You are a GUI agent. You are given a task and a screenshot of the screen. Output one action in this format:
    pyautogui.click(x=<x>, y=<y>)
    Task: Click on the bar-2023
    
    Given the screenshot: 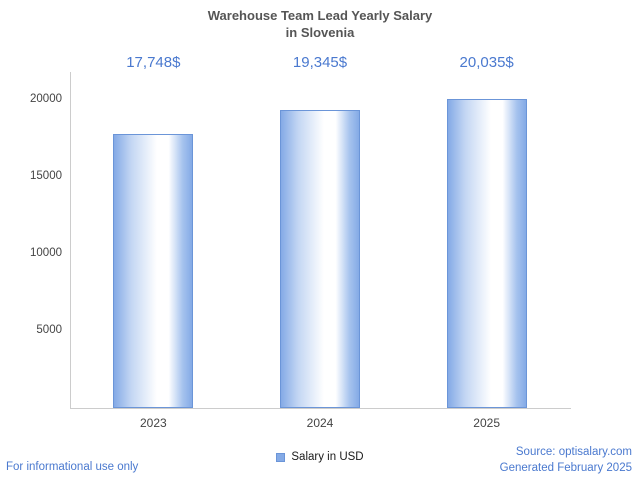 What is the action you would take?
    pyautogui.click(x=153, y=271)
    